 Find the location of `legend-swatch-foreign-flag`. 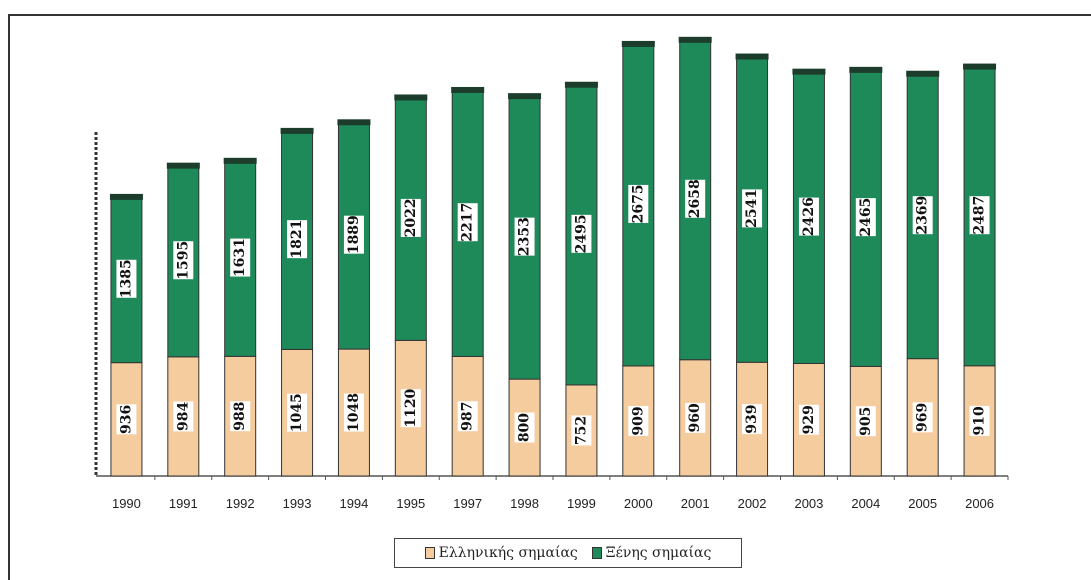

legend-swatch-foreign-flag is located at coordinates (596, 553).